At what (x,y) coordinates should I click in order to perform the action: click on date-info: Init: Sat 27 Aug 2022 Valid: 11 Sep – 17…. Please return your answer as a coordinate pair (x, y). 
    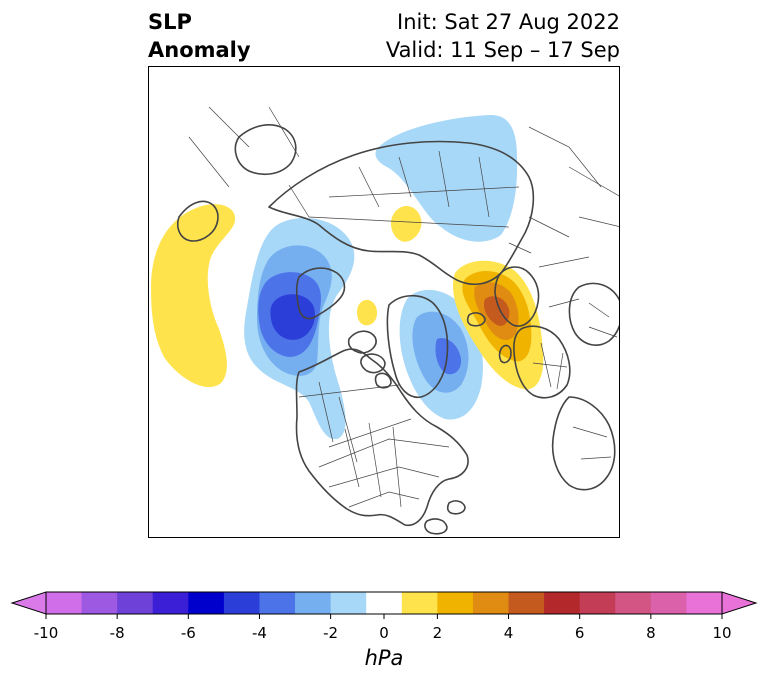
    Looking at the image, I should click on (503, 36).